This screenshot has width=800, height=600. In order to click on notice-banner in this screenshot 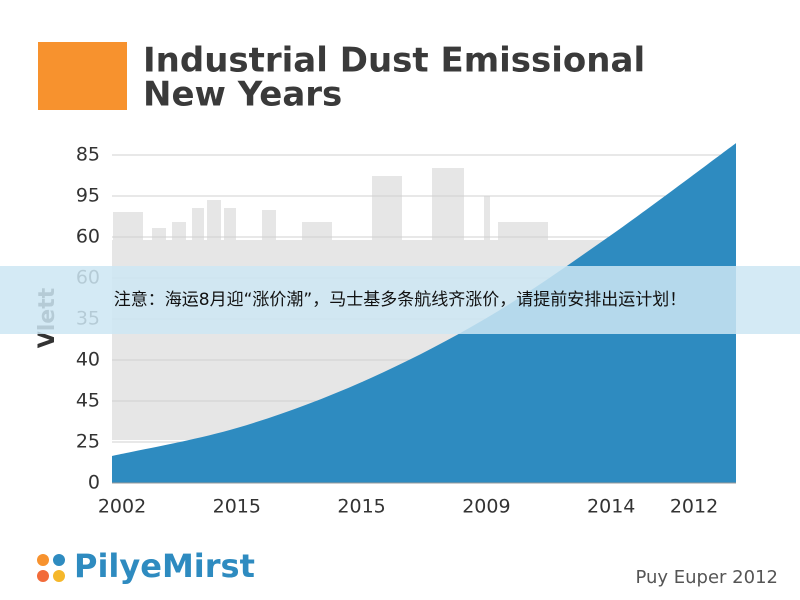, I will do `click(400, 300)`.